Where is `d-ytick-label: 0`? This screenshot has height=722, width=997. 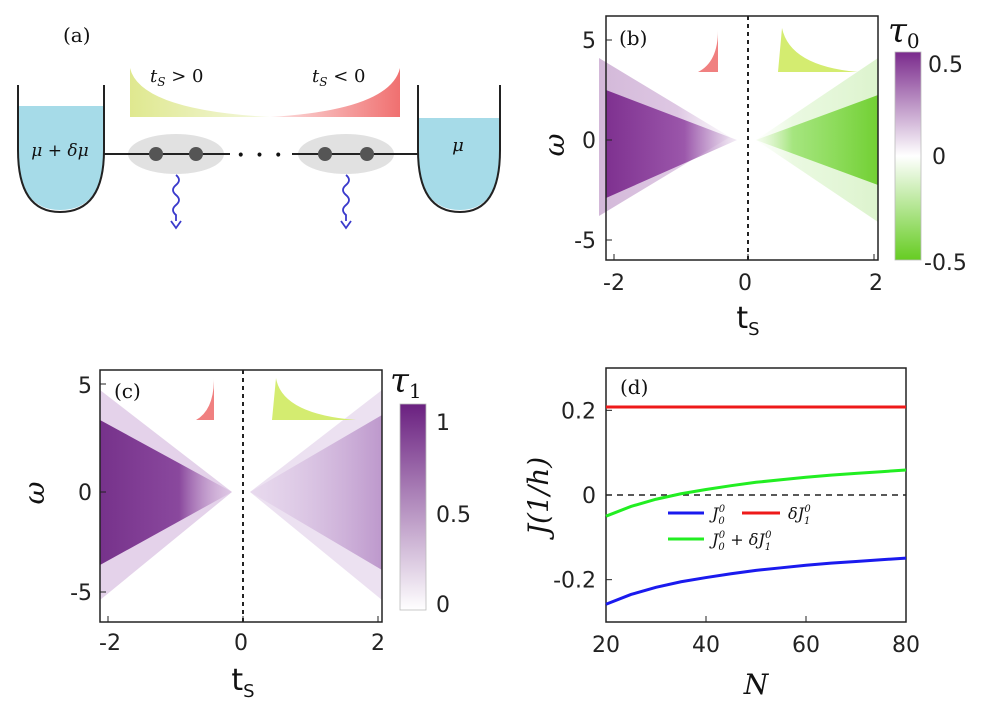
d-ytick-label: 0 is located at coordinates (589, 496).